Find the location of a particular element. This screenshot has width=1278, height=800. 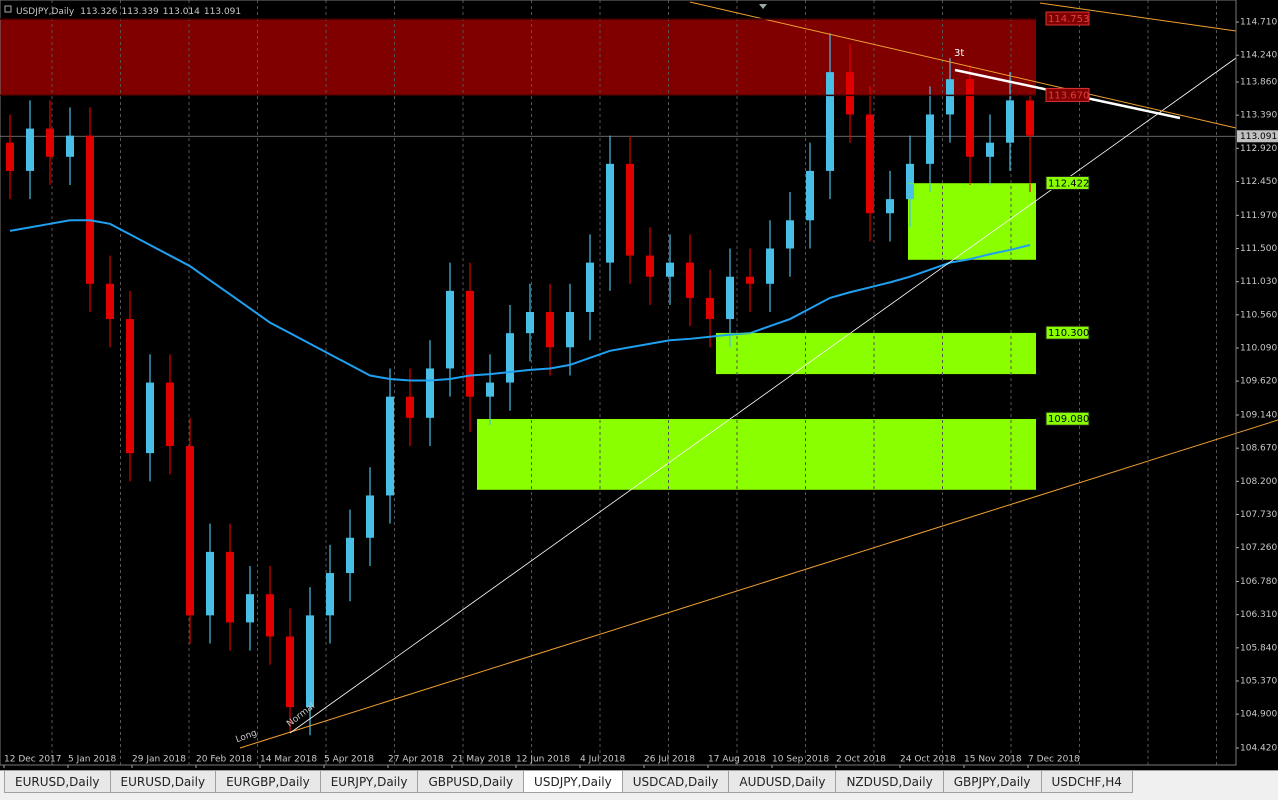

shift-marker is located at coordinates (763, 6).